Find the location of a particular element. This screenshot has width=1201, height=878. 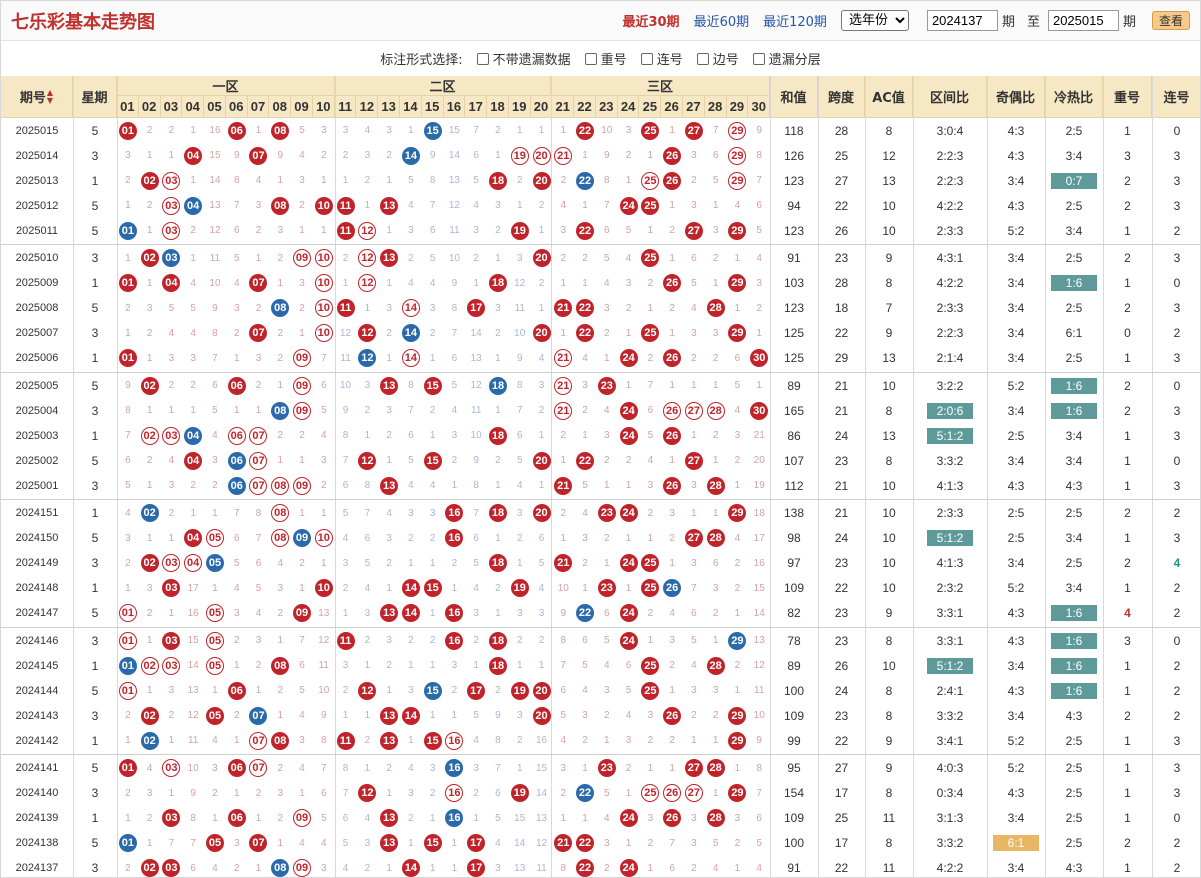

number-cell: 04 is located at coordinates (193, 460).